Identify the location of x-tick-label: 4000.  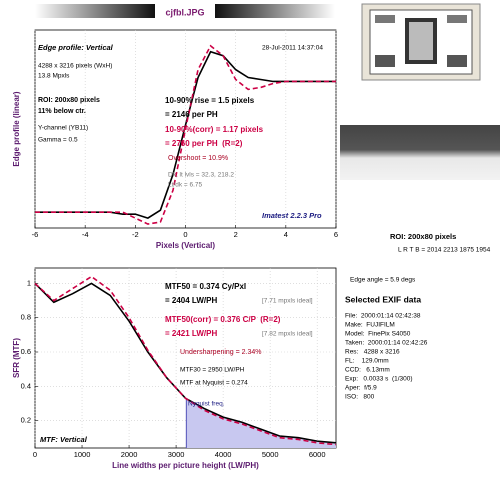
(223, 454).